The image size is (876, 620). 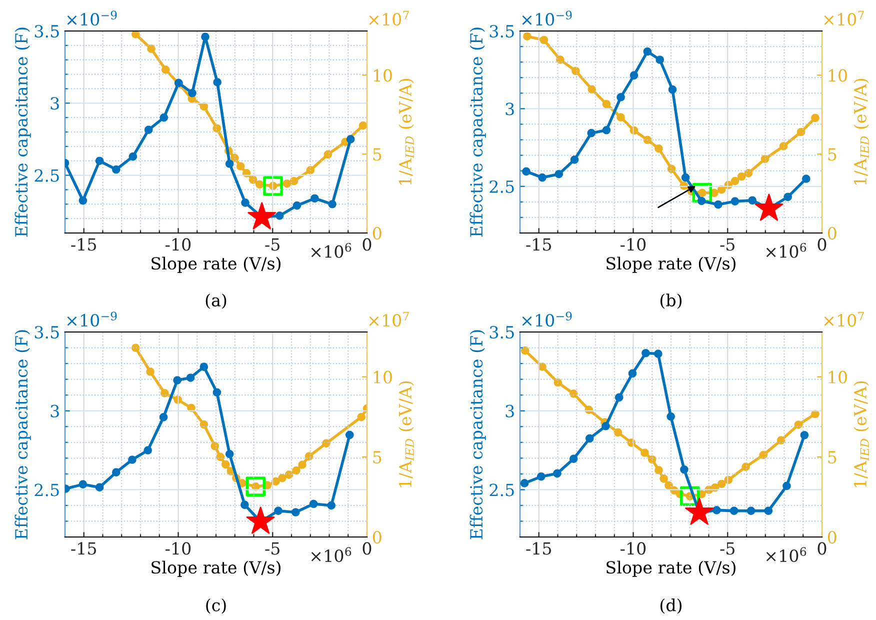 What do you see at coordinates (502, 31) in the screenshot?
I see `y-tick-label: 3.5` at bounding box center [502, 31].